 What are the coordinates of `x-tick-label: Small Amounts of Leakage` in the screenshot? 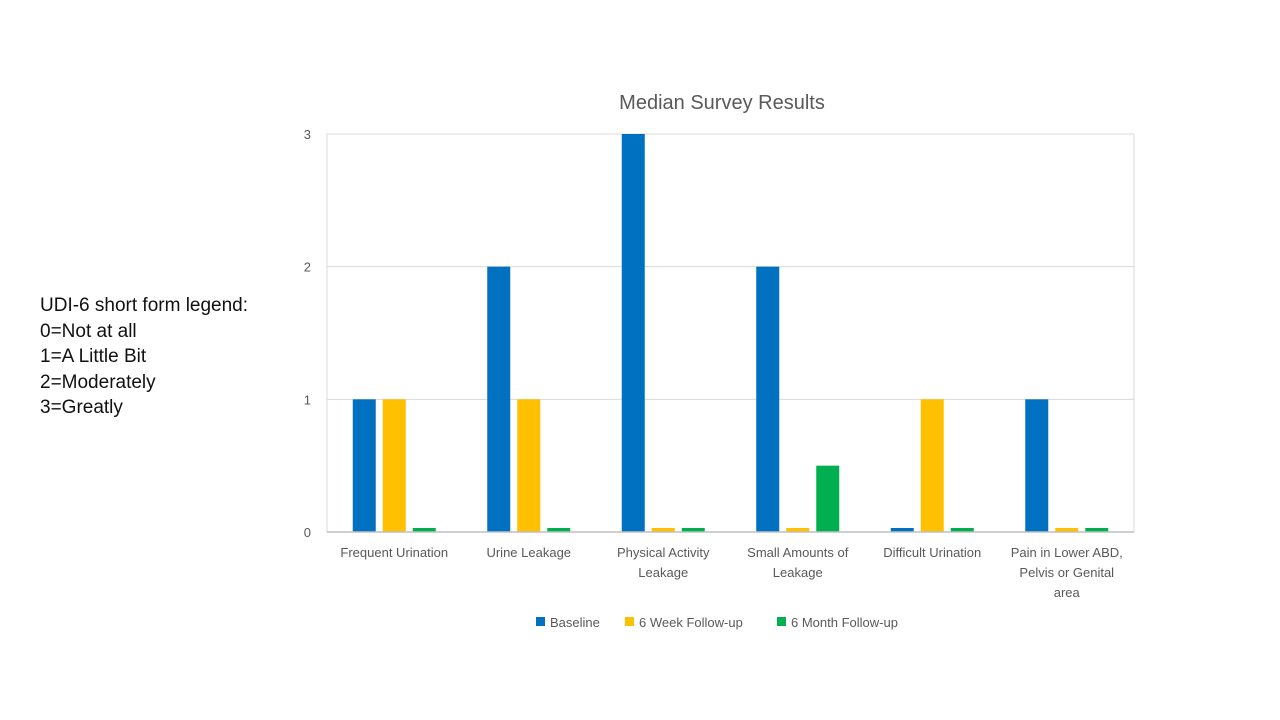 It's located at (798, 562).